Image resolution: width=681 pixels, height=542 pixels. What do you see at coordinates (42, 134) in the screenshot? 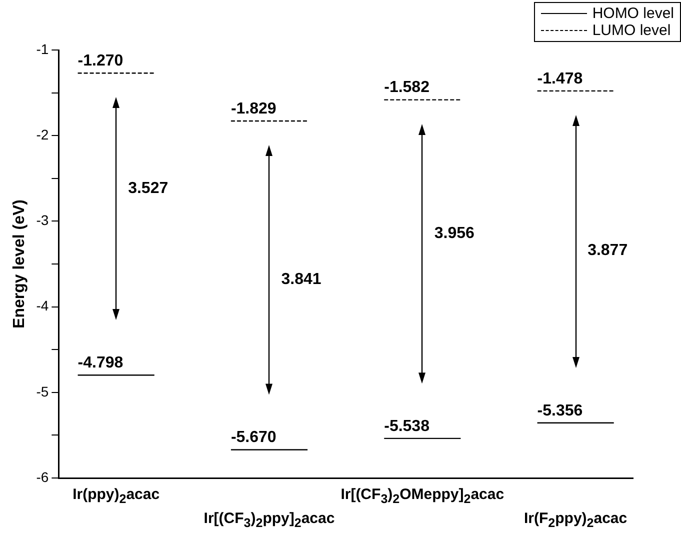
I see `y-tick-label: -2` at bounding box center [42, 134].